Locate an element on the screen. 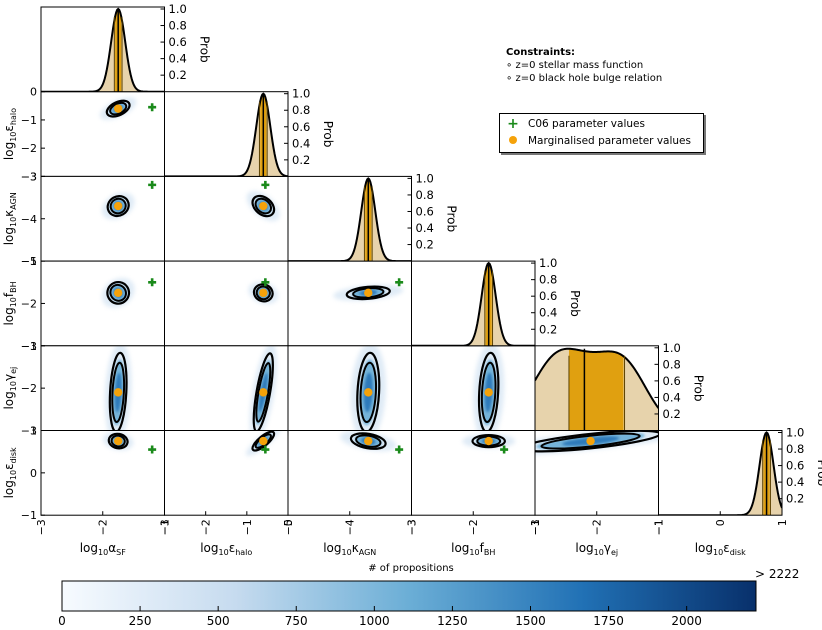  colorbar-tick-label: 1750 is located at coordinates (608, 621).